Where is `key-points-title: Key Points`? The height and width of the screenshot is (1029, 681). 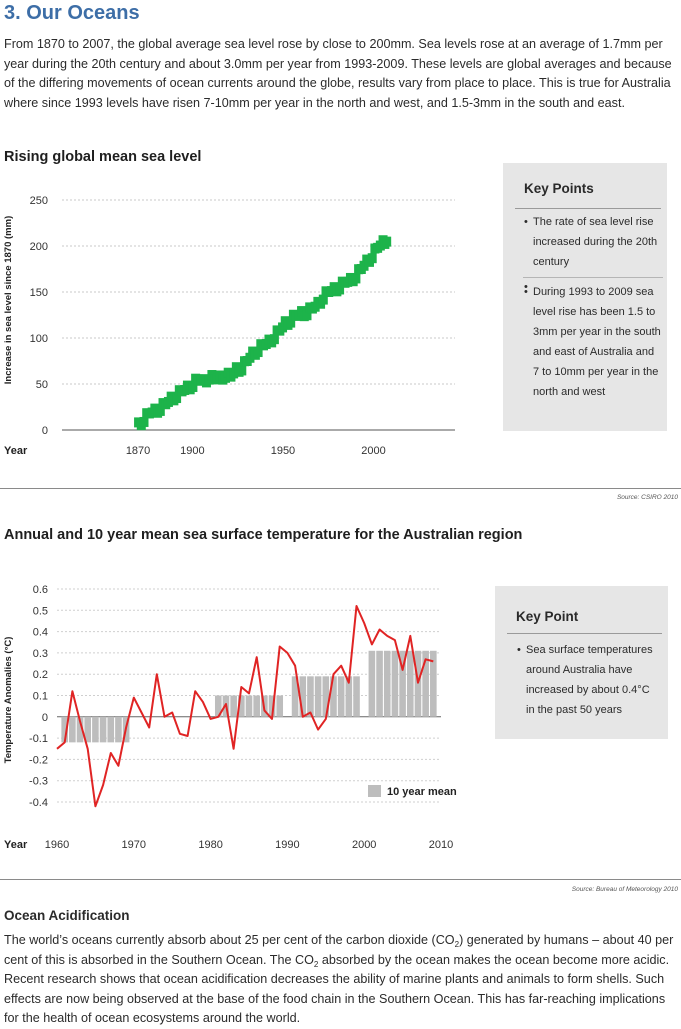
key-points-title: Key Points is located at coordinates (559, 188).